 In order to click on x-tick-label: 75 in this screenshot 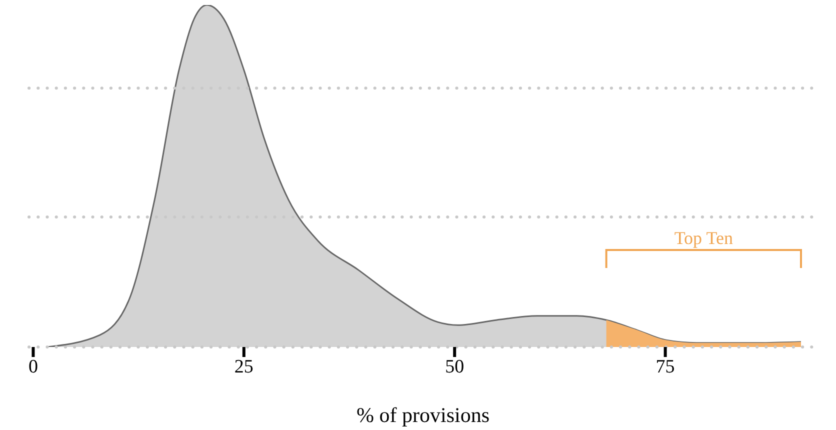, I will do `click(665, 367)`.